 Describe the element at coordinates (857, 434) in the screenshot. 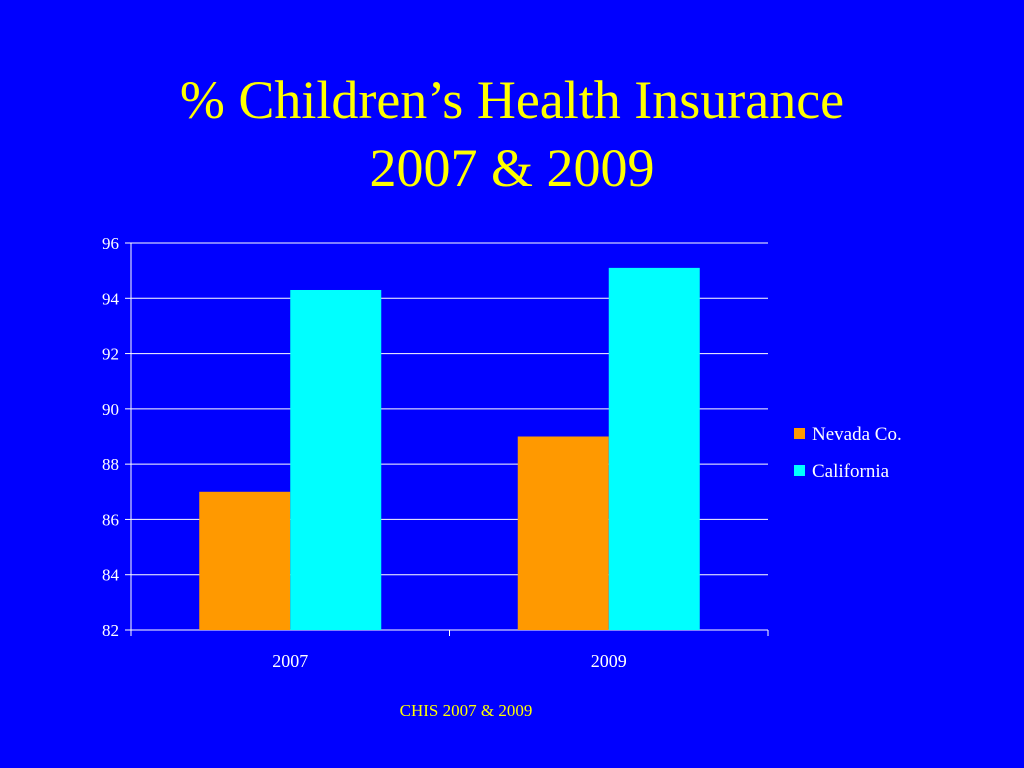

I see `legend-label: Nevada Co.` at that location.